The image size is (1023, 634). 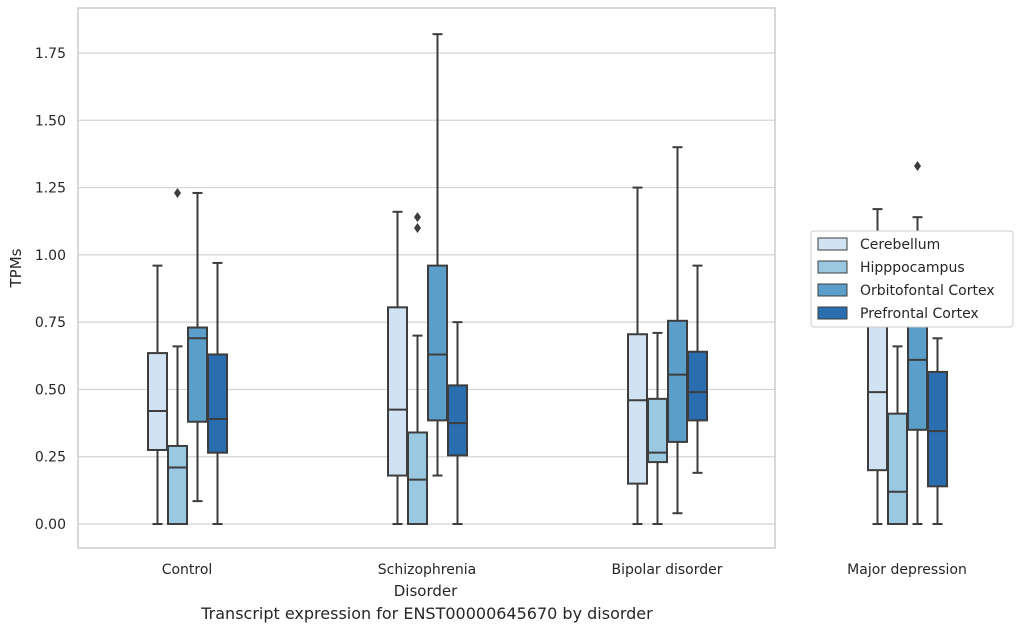 I want to click on legend-label: Cerebellum, so click(x=900, y=245).